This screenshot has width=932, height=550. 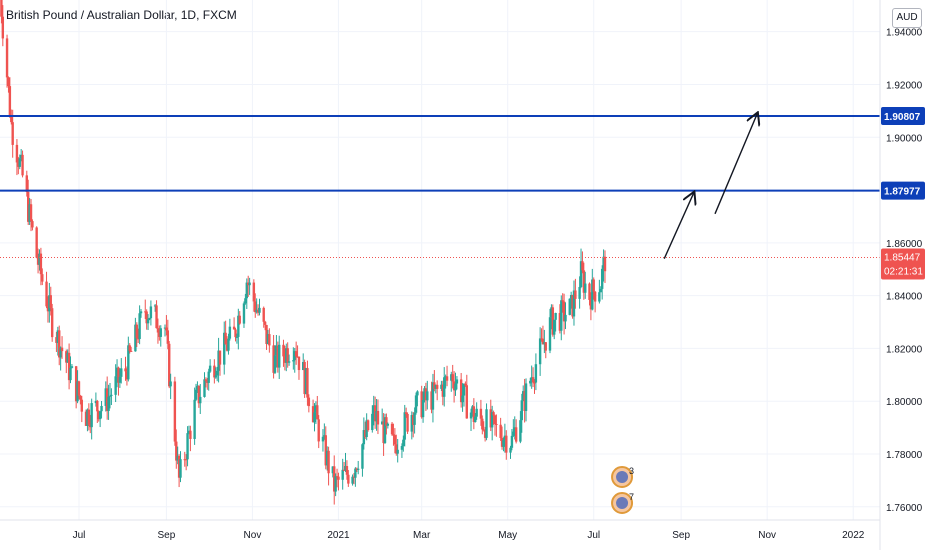 What do you see at coordinates (767, 535) in the screenshot?
I see `x-tick-label: Nov` at bounding box center [767, 535].